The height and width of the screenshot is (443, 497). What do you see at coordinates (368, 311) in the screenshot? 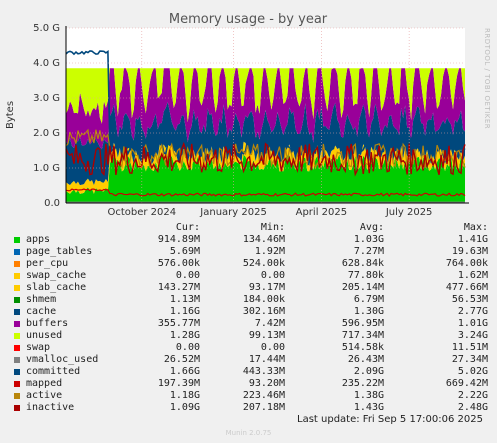
I see `legend-avg: 1.30G` at bounding box center [368, 311].